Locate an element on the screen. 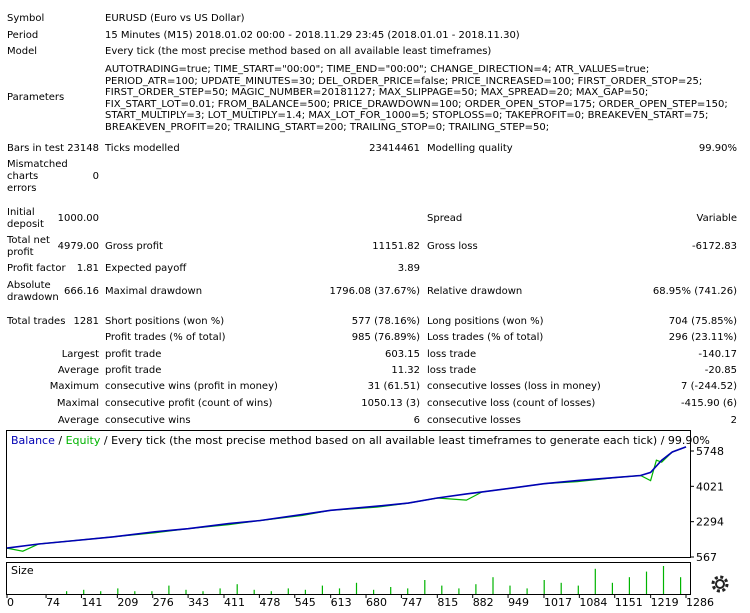  x-tick-label: 1219 is located at coordinates (665, 602).